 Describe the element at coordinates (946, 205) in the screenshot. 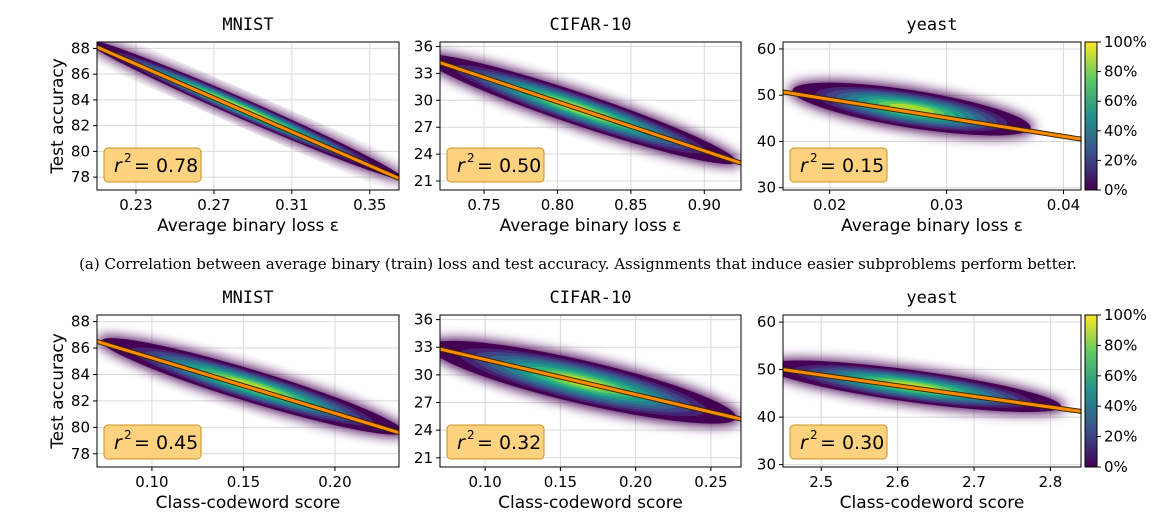

I see `x-tick-label: 0.03` at that location.